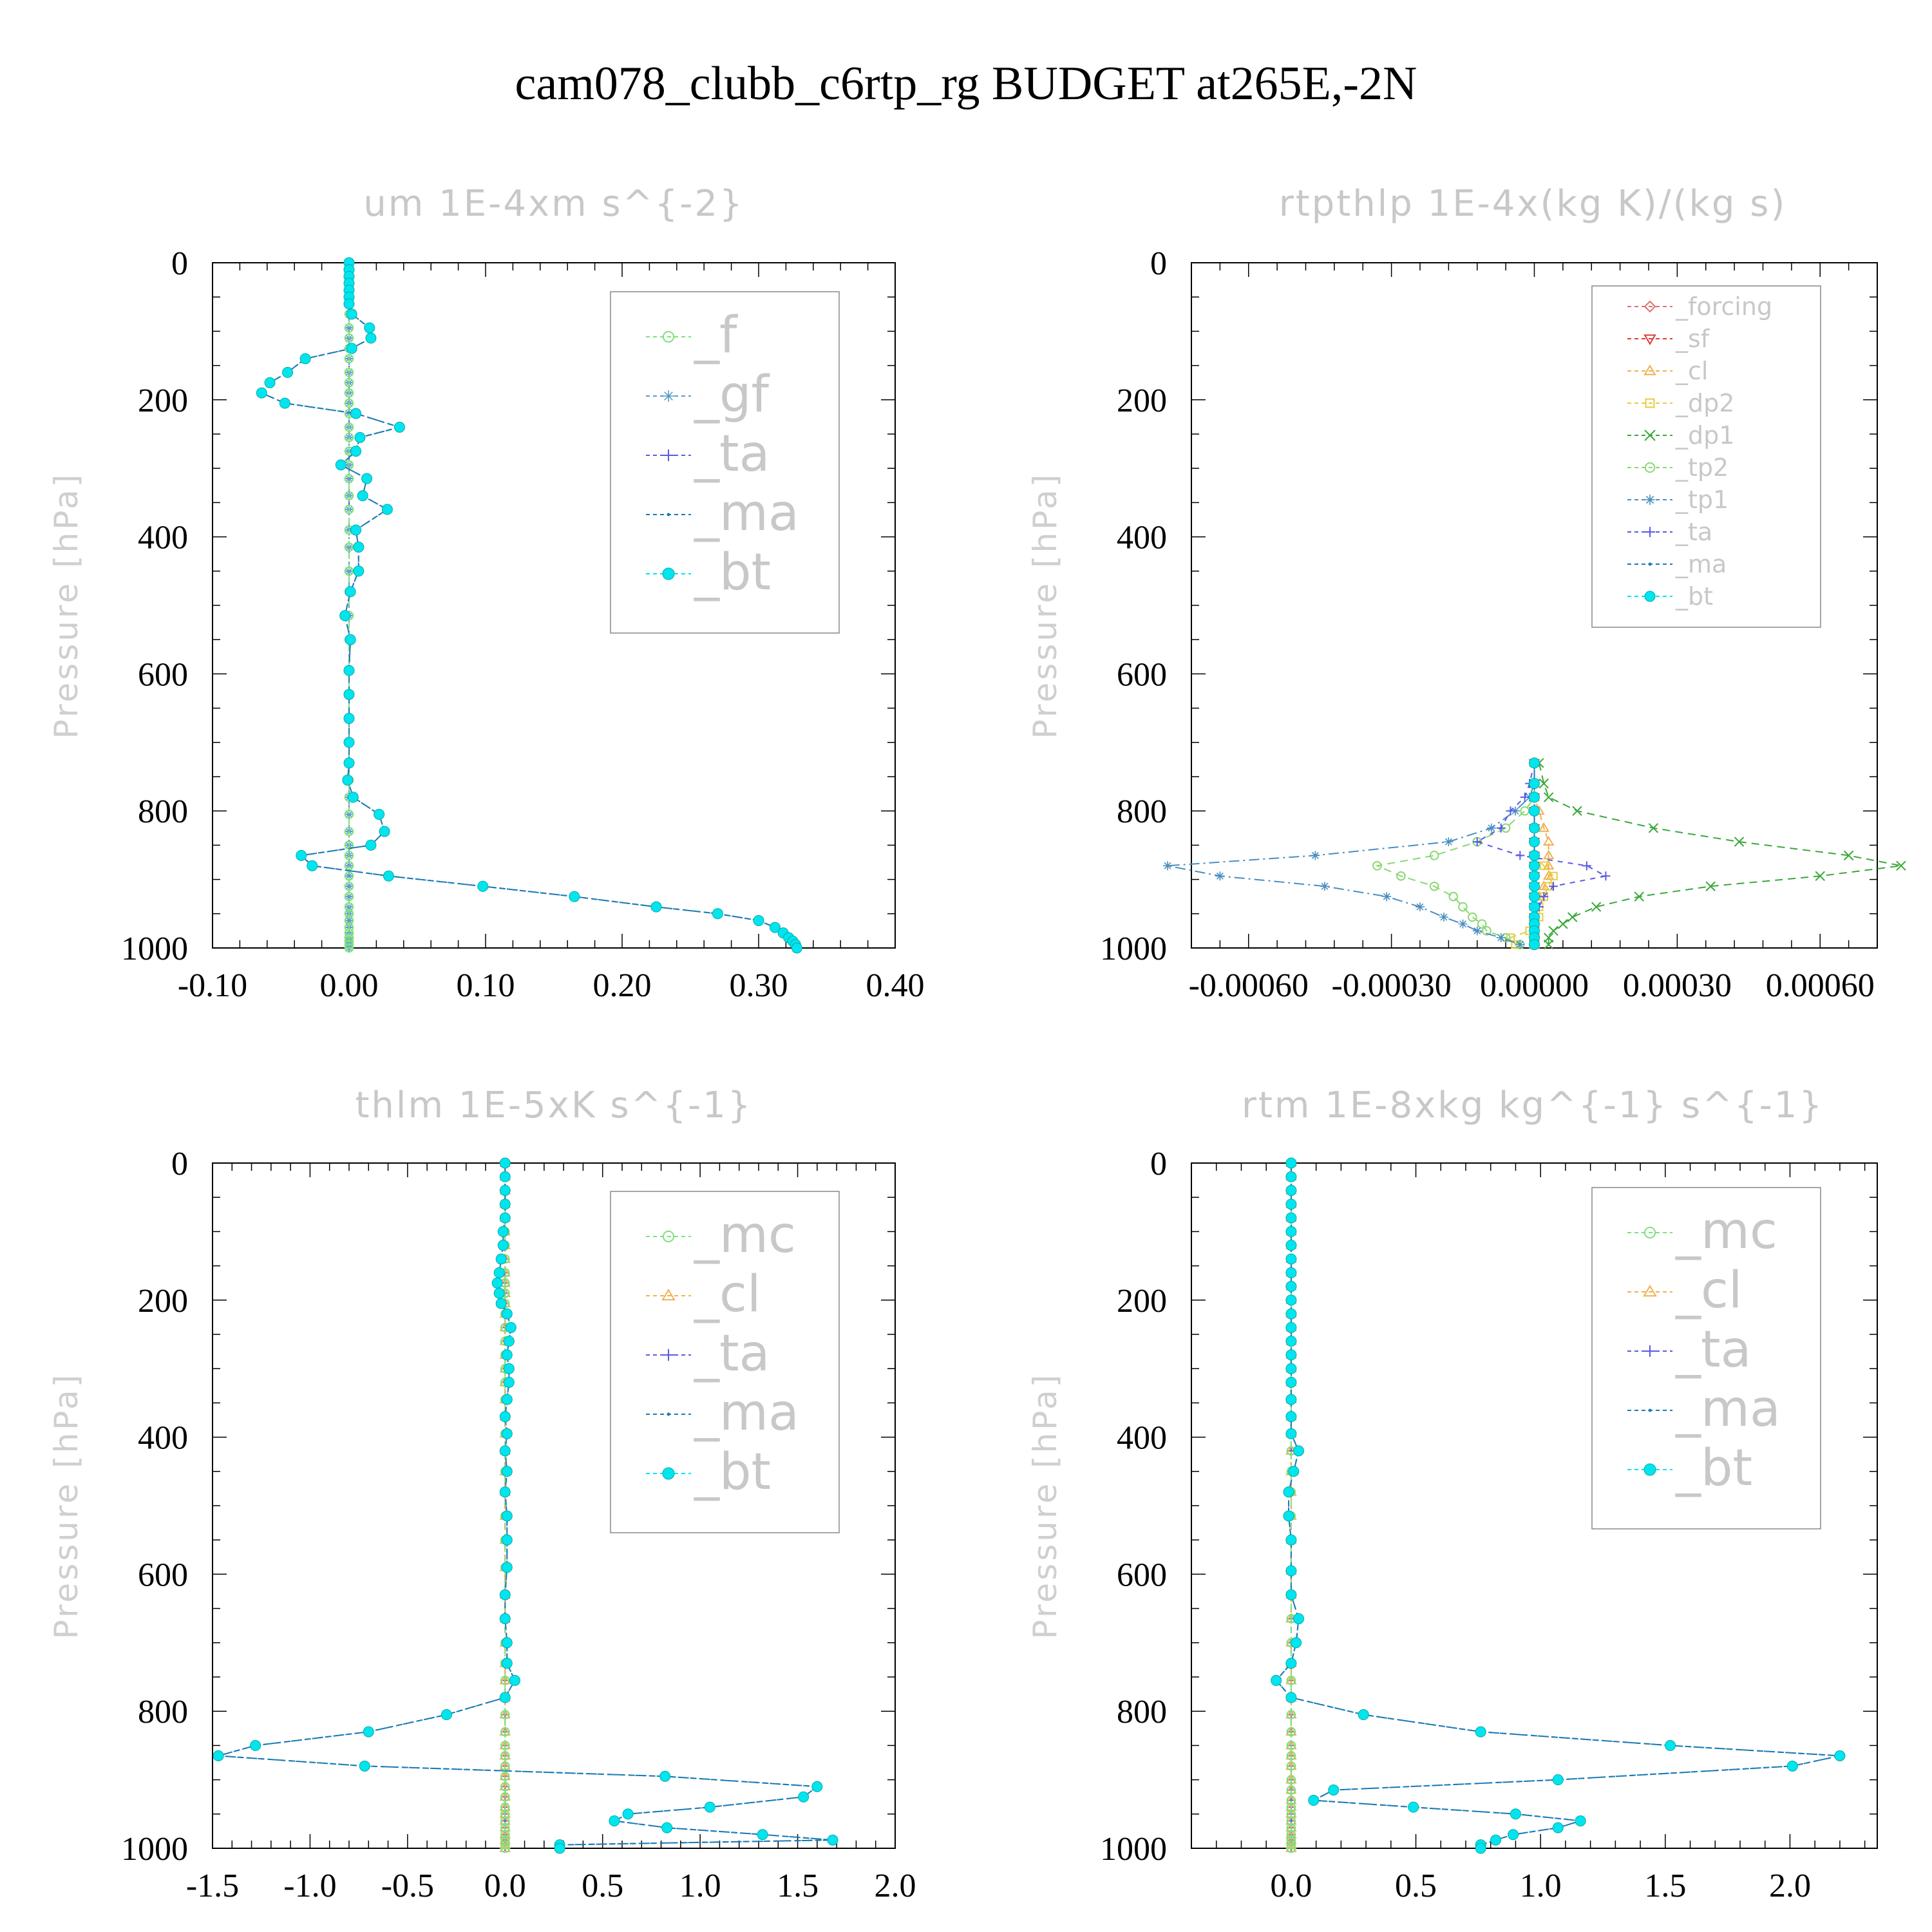 The height and width of the screenshot is (1932, 1932). Describe the element at coordinates (732, 395) in the screenshot. I see `legend-label: _gf` at that location.